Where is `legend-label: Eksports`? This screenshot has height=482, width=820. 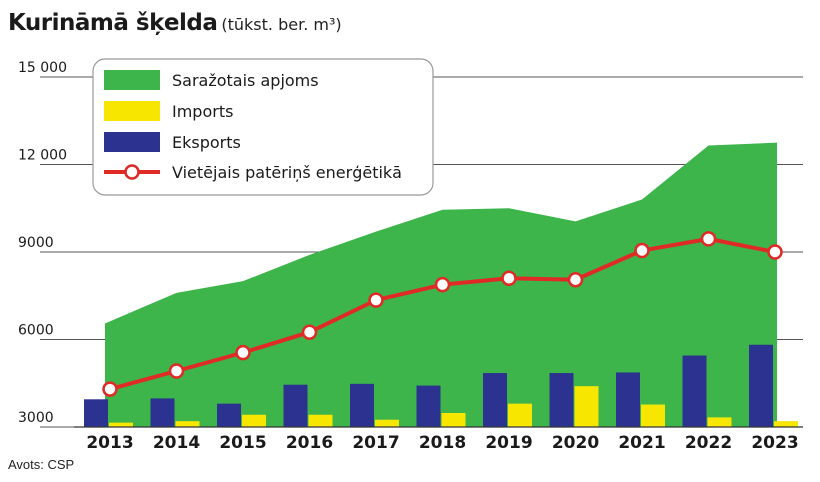 legend-label: Eksports is located at coordinates (206, 142).